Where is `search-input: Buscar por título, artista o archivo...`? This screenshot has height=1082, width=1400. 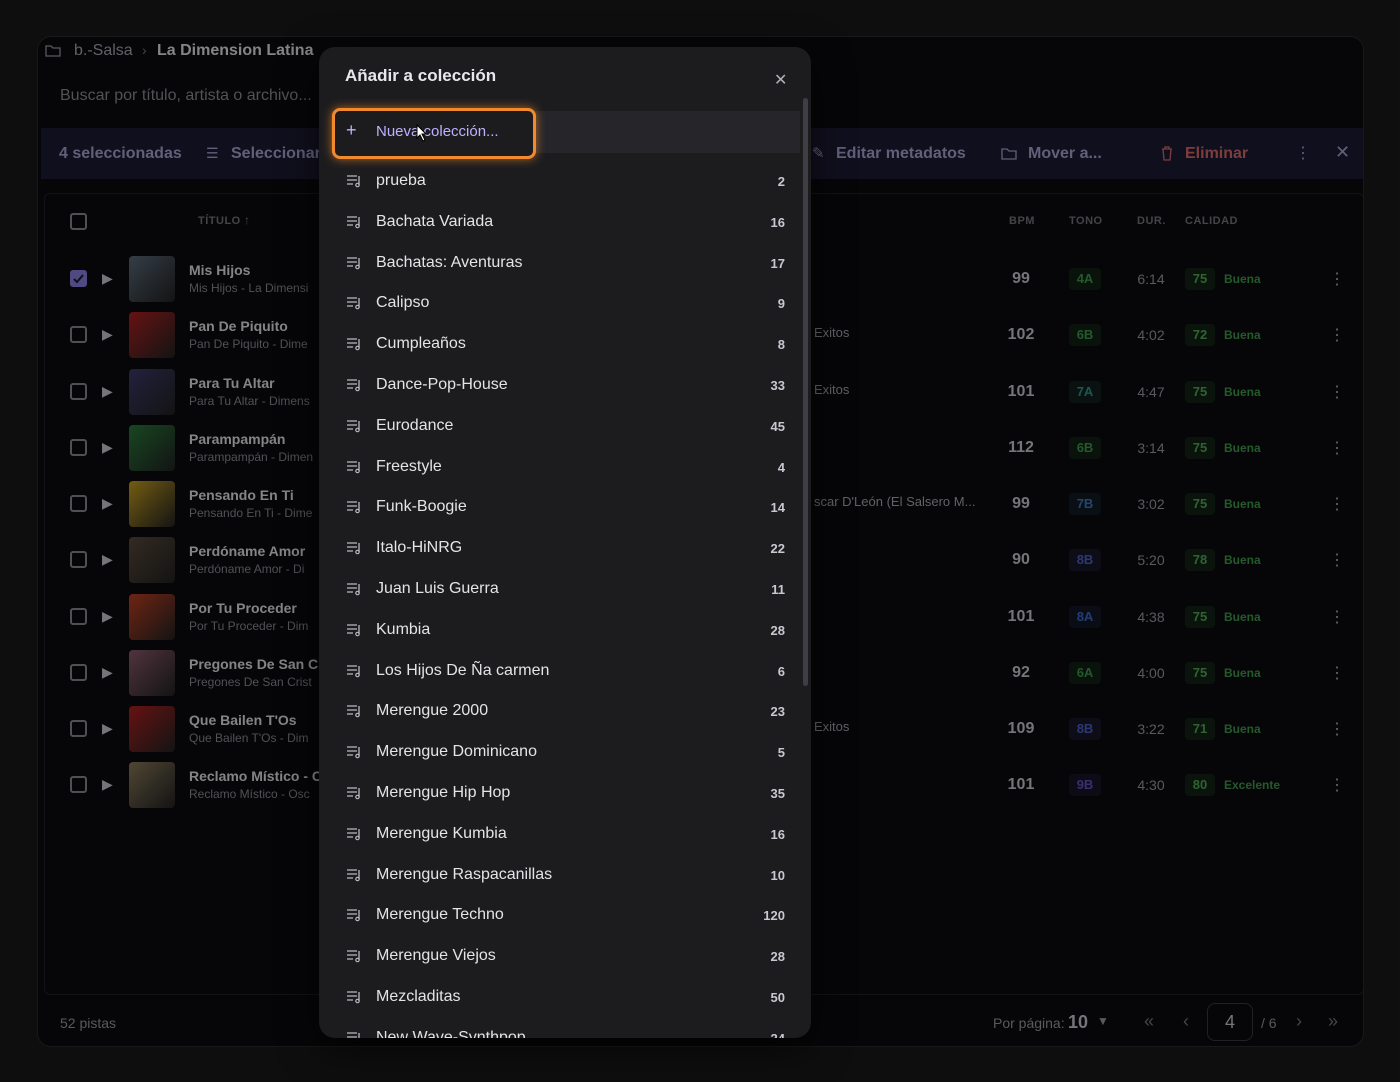 search-input: Buscar por título, artista o archivo... is located at coordinates (186, 95).